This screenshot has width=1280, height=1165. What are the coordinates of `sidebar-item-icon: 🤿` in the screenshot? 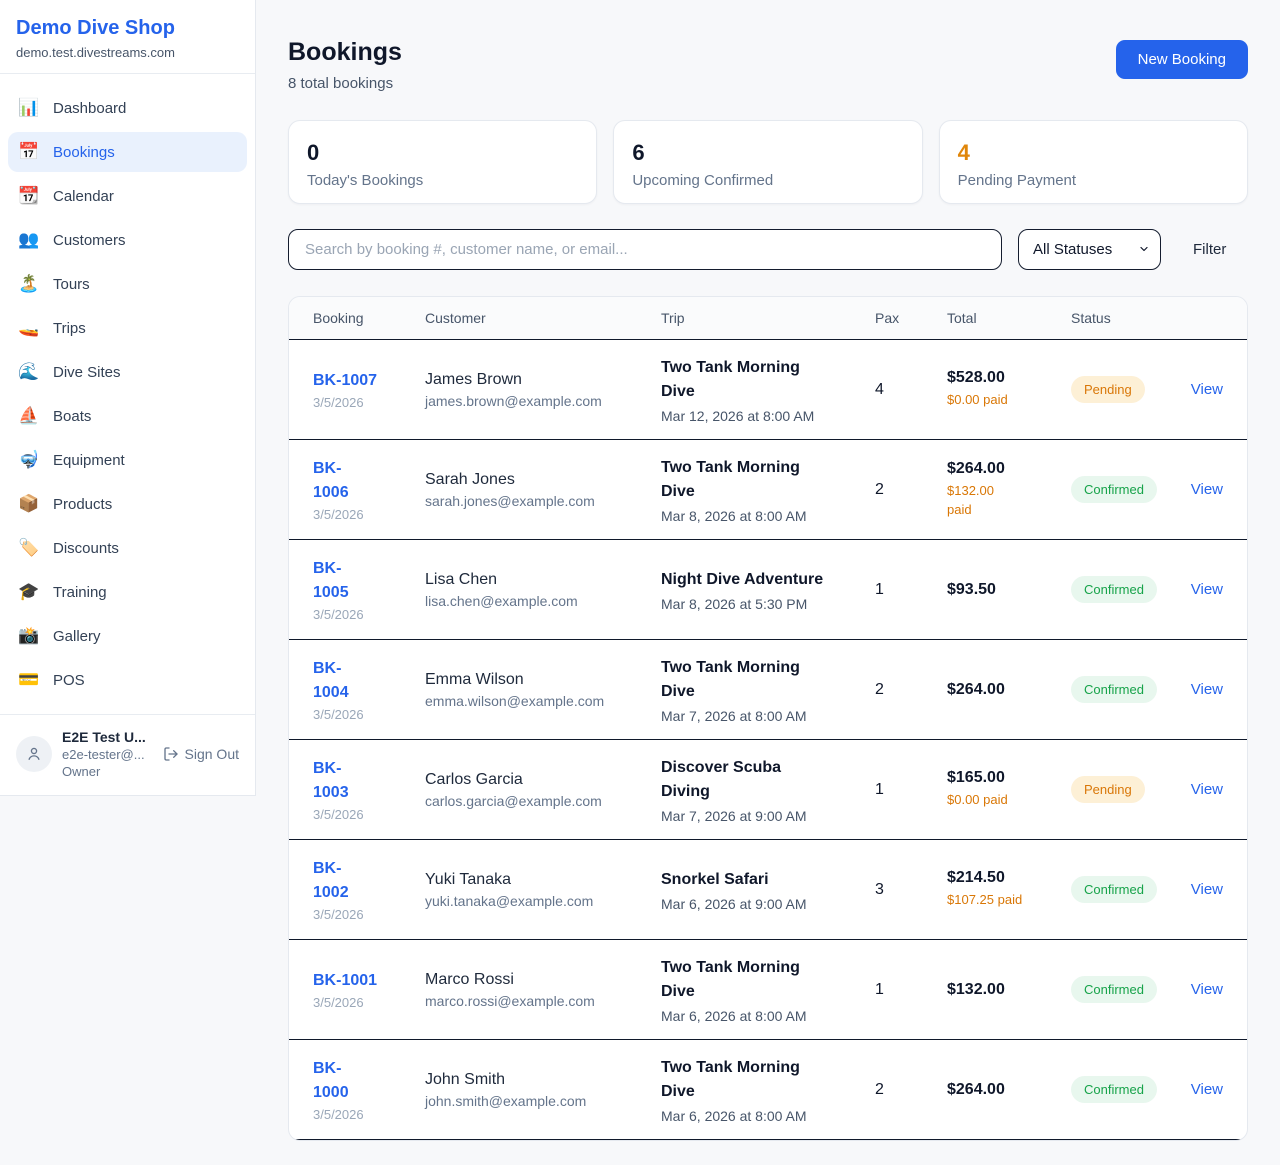 It's located at (29, 459).